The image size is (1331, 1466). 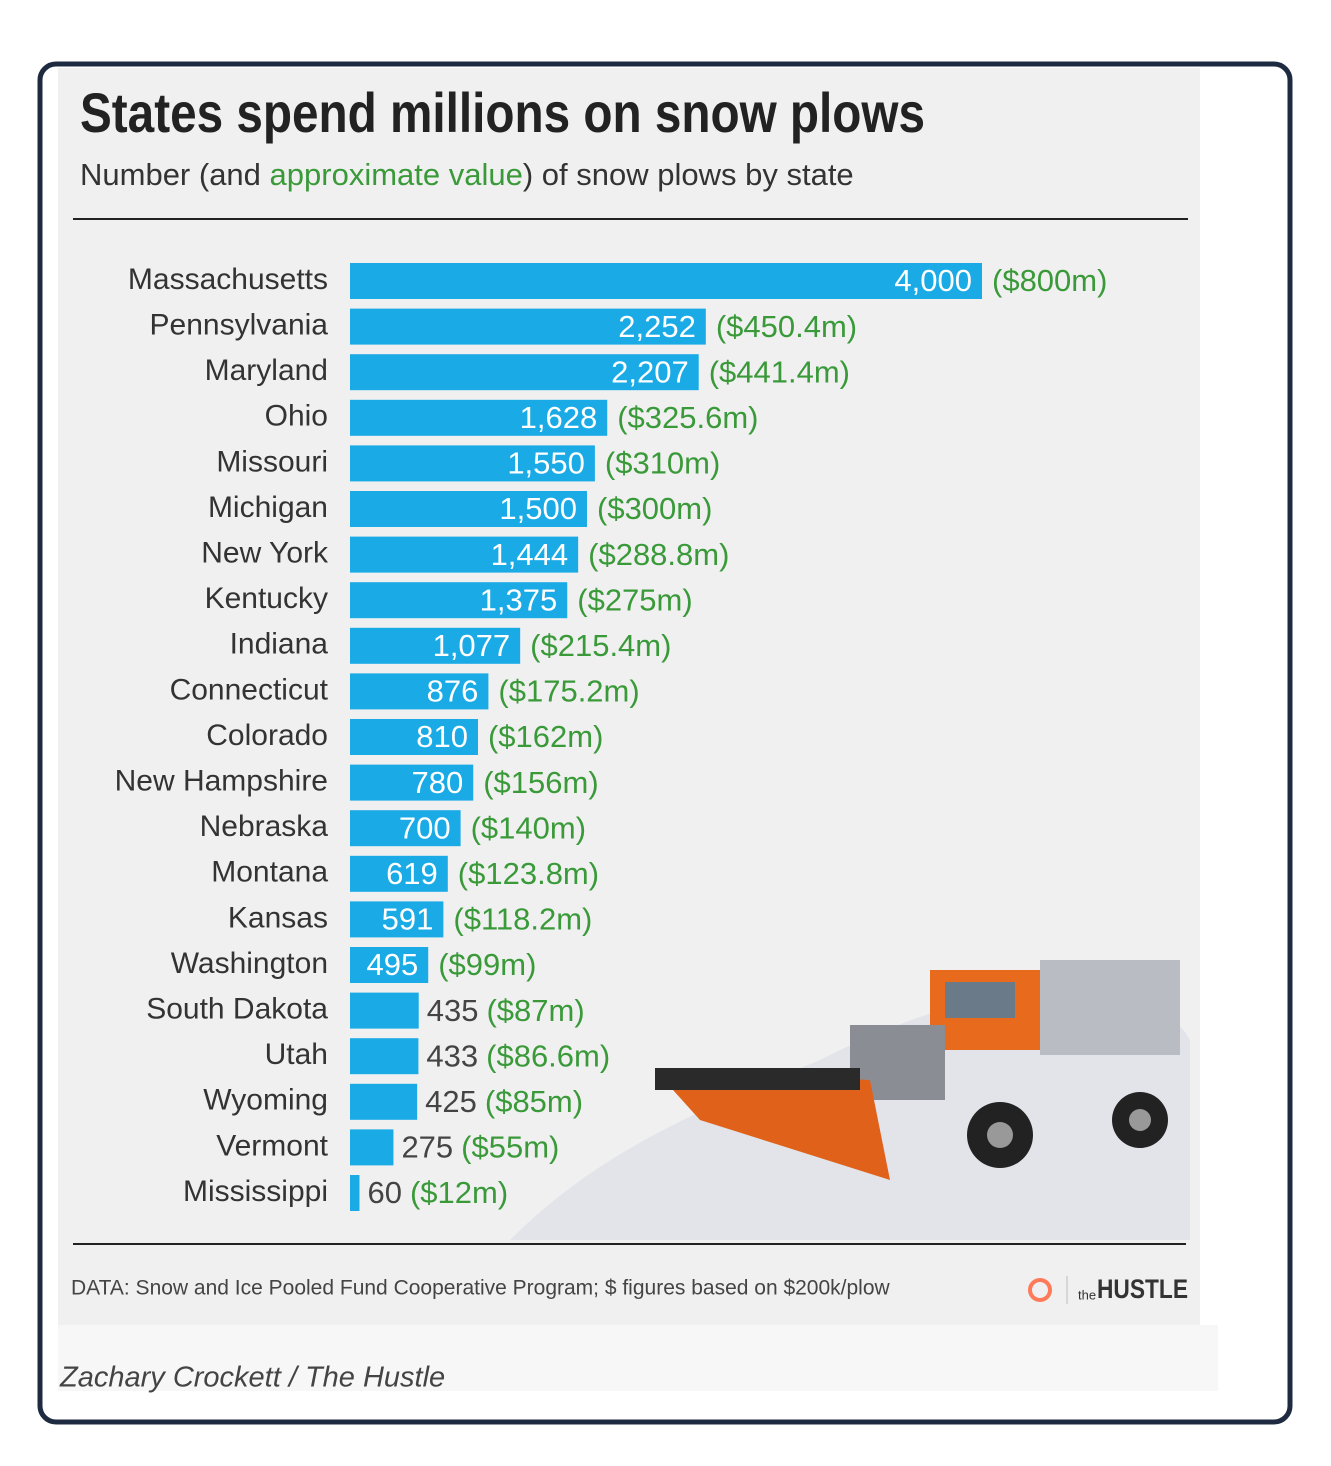 I want to click on category-label: Washington, so click(x=249, y=963).